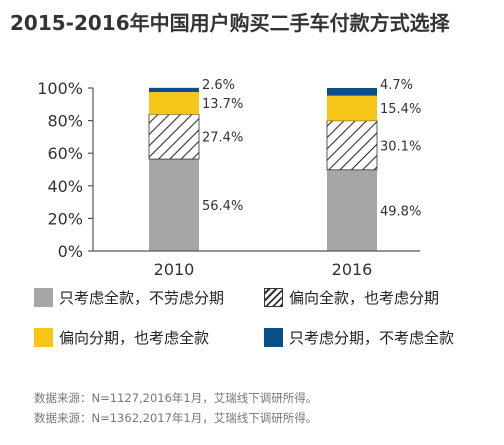  What do you see at coordinates (174, 90) in the screenshot?
I see `bar-segment-2010-s4` at bounding box center [174, 90].